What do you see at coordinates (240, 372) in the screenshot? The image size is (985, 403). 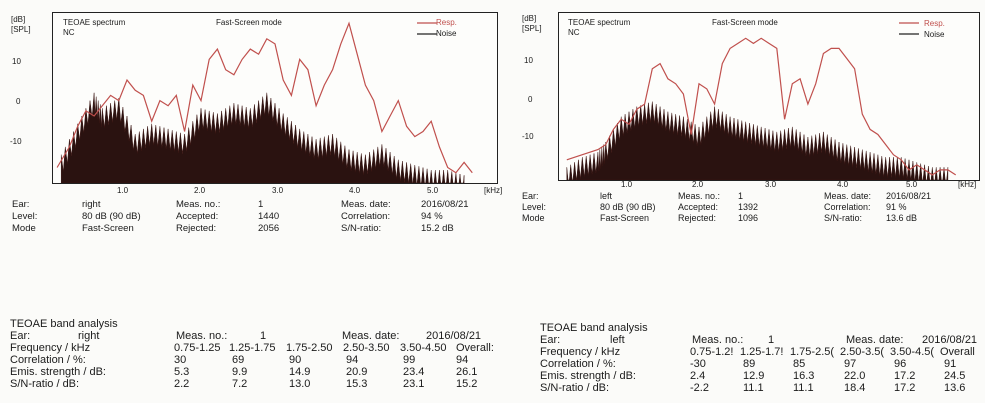 I see `emission-cell: 9.9` at bounding box center [240, 372].